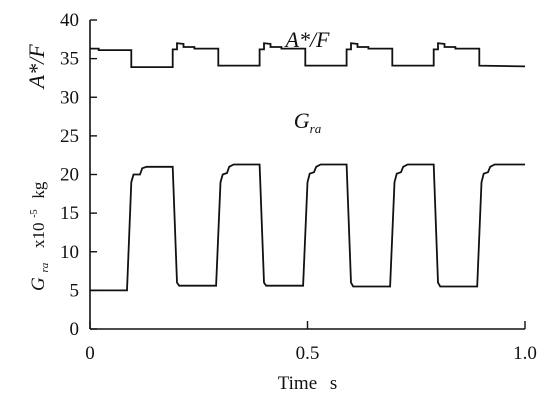  Describe the element at coordinates (38, 284) in the screenshot. I see `y-axis-title-lower-symbol: G` at that location.